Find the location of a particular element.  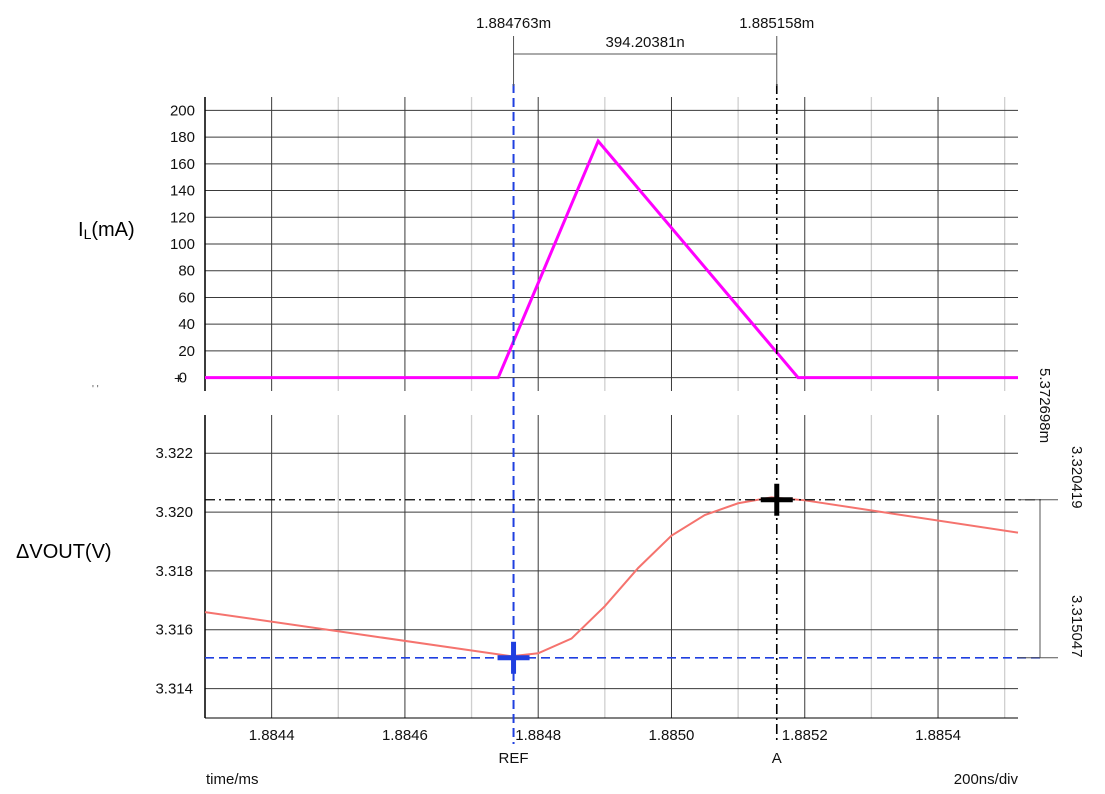

il-y-ticks: 20 40 60 80 100 120 140 160 180 200 0 is located at coordinates (182, 244).